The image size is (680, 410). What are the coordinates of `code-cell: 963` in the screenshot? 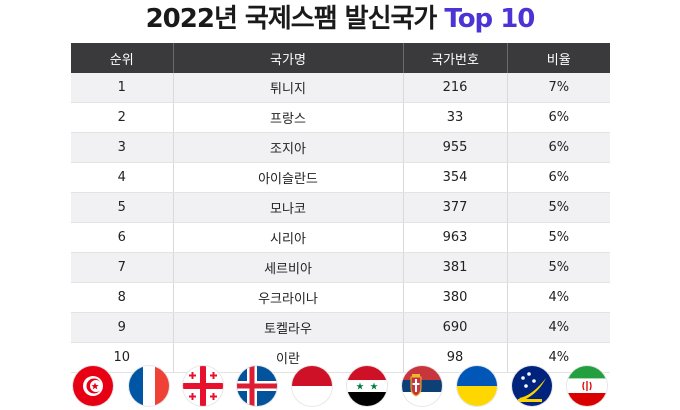 It's located at (454, 237).